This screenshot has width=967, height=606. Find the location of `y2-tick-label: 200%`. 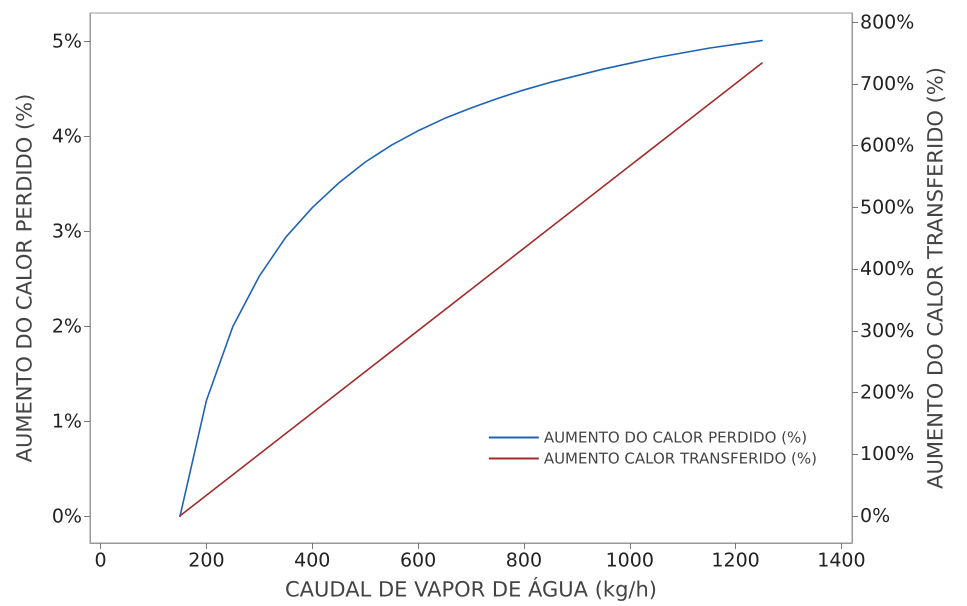

y2-tick-label: 200% is located at coordinates (887, 392).